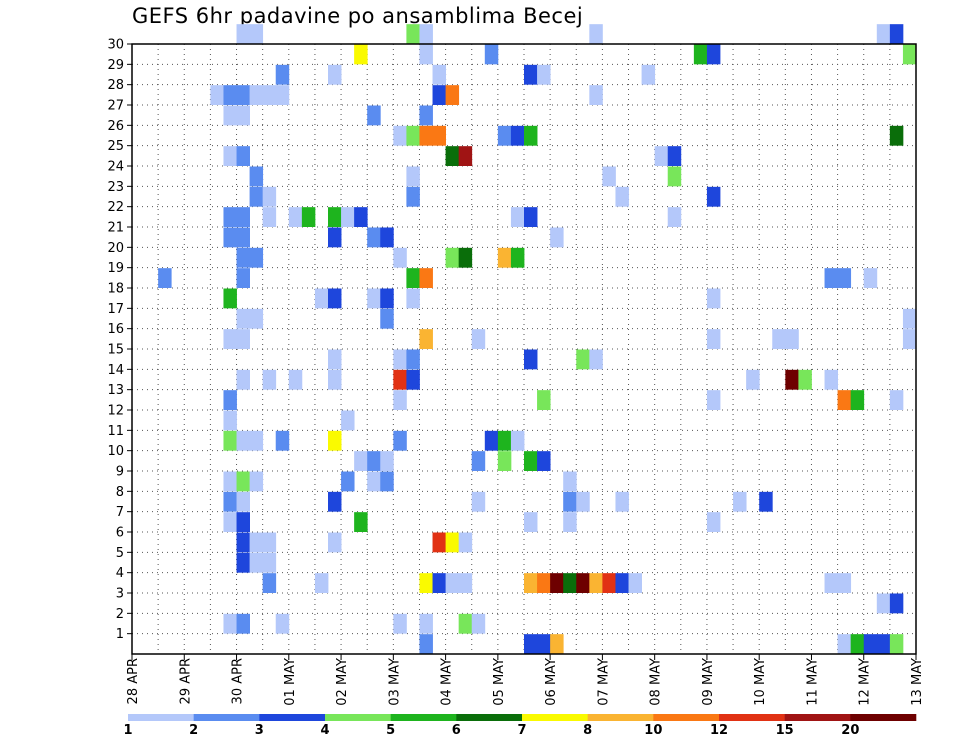  I want to click on colorbar-label: 20, so click(850, 730).